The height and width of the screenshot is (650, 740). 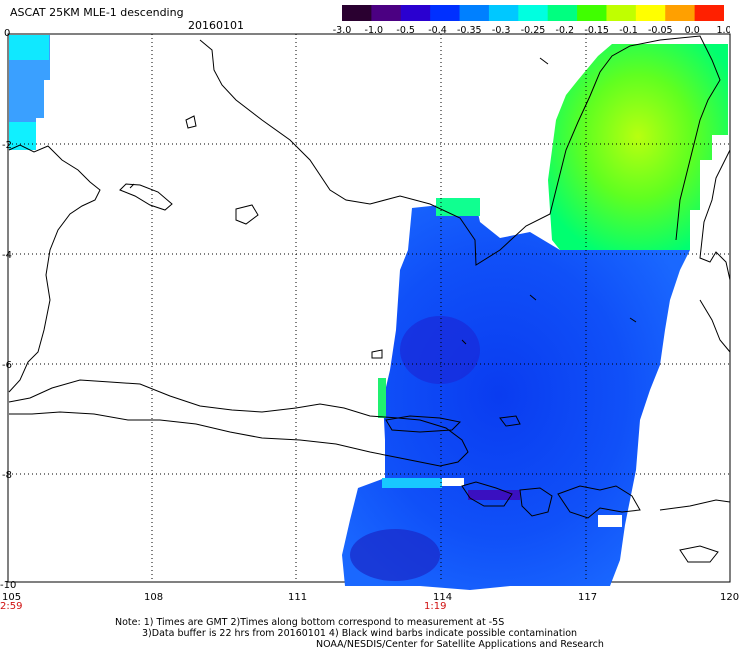 What do you see at coordinates (501, 30) in the screenshot?
I see `colorbar-label: -0.3` at bounding box center [501, 30].